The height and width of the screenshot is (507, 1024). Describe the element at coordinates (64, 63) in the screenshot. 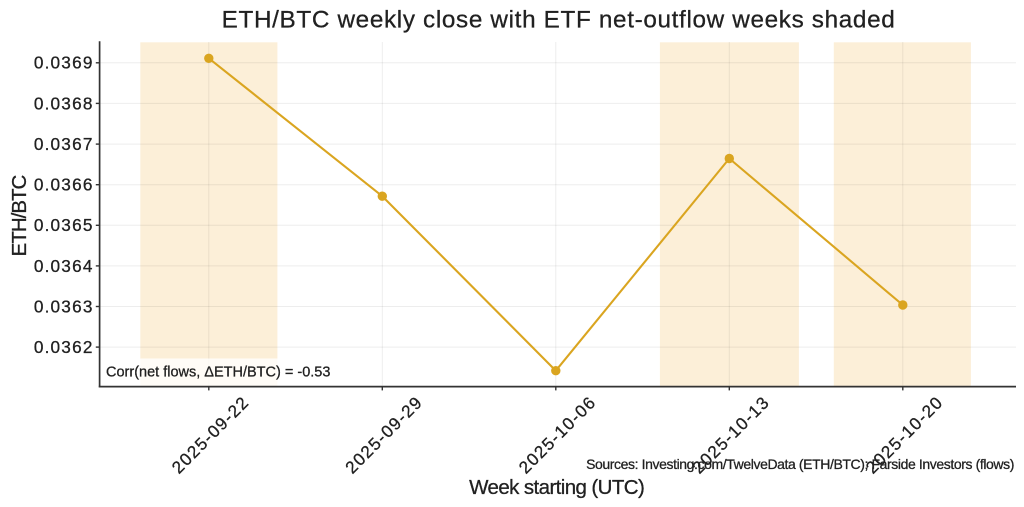

I see `svg-text: 0.0369` at that location.